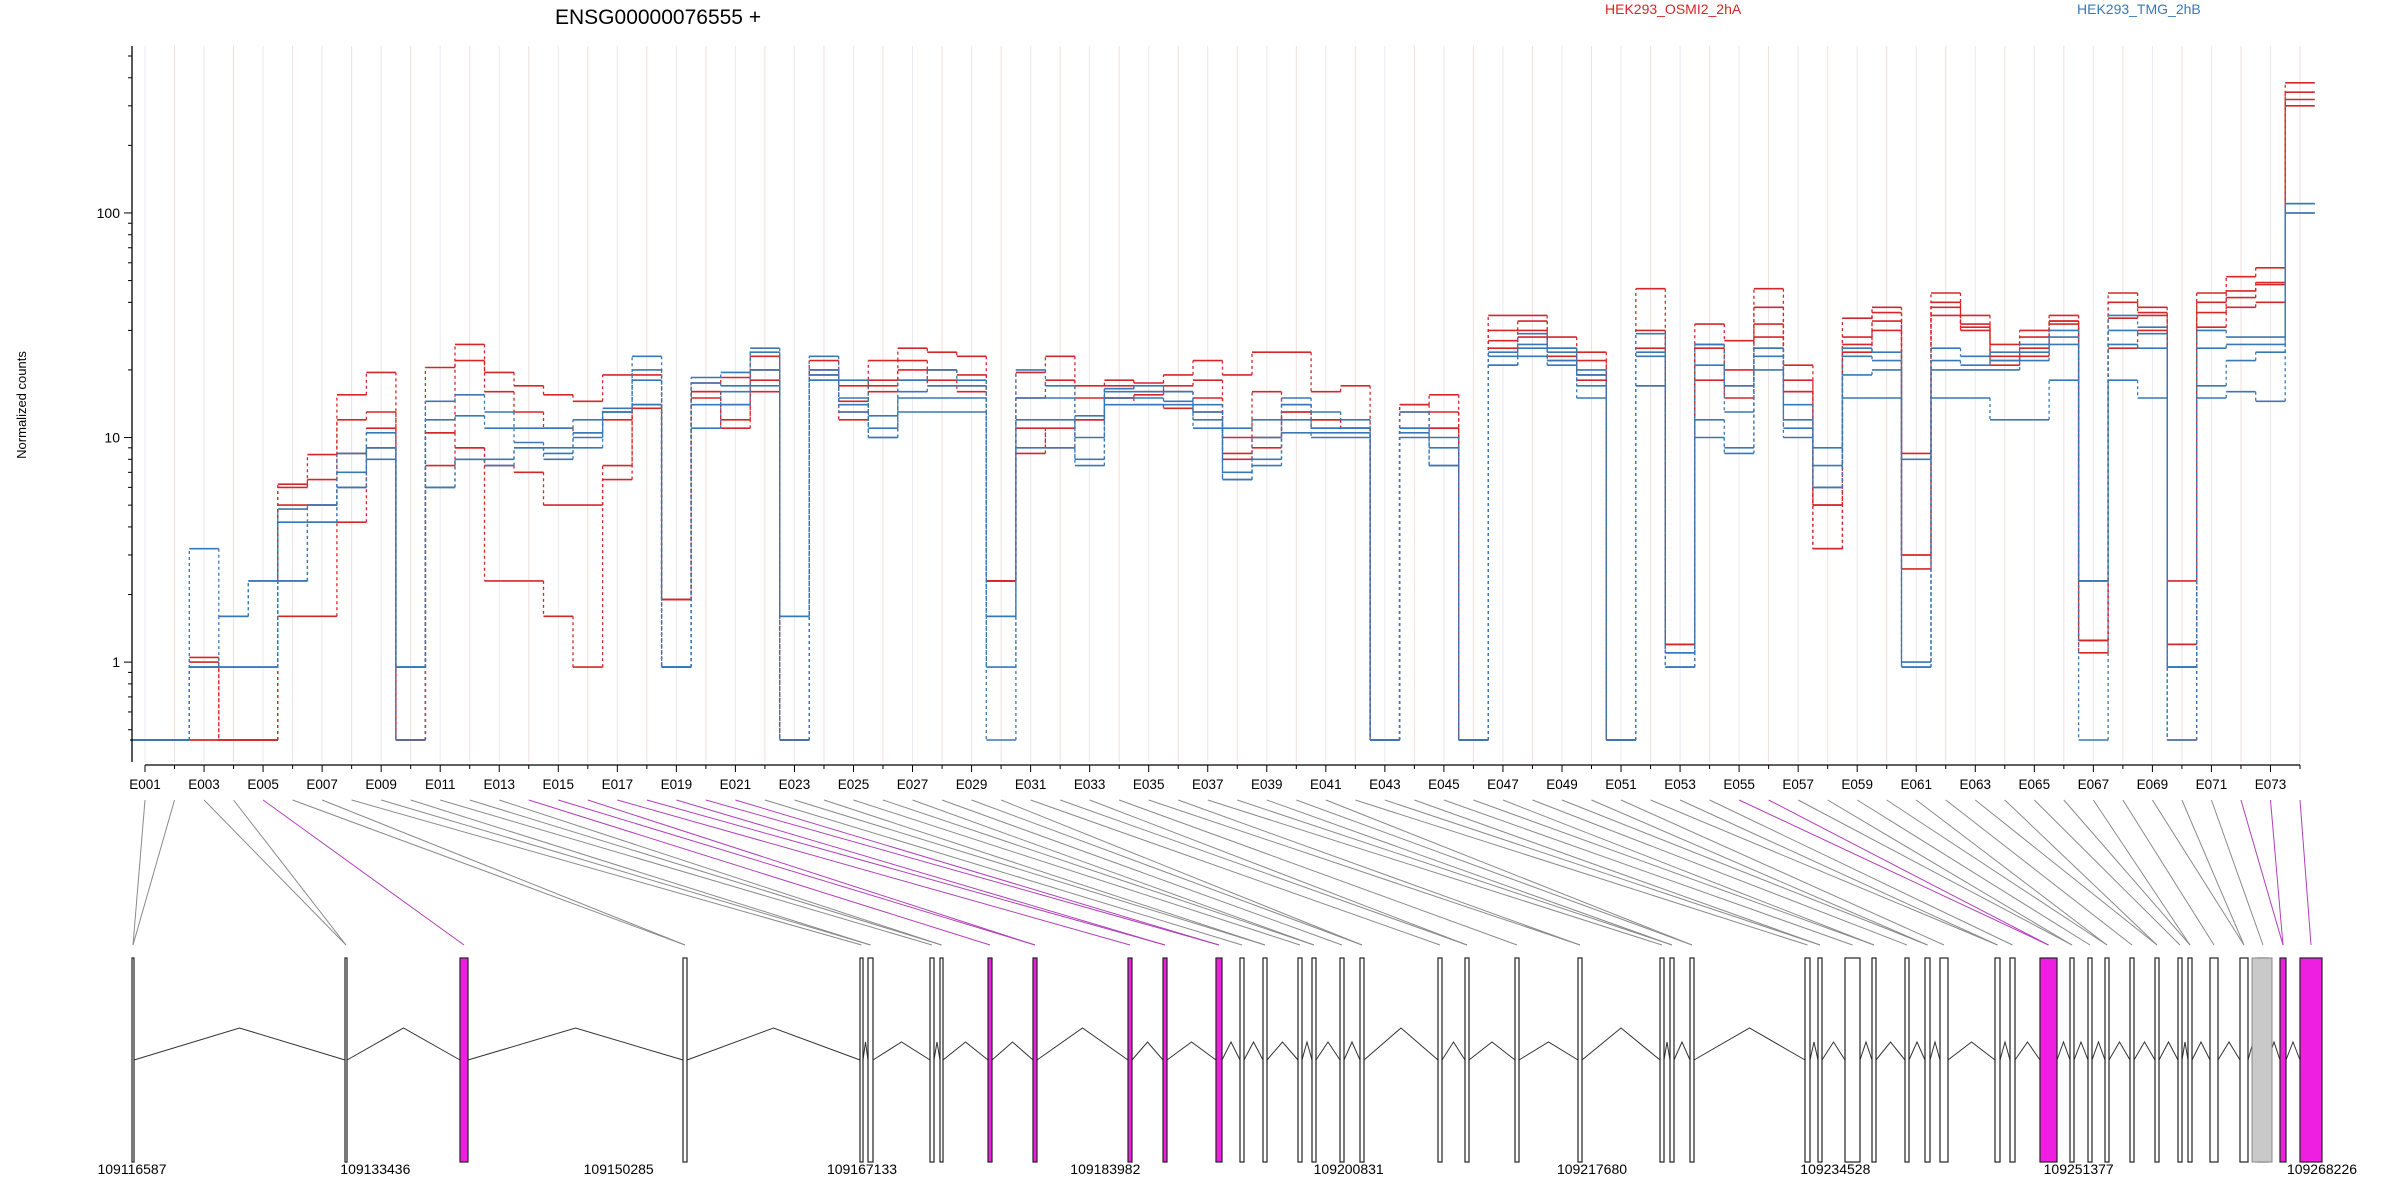 The height and width of the screenshot is (1200, 2400). I want to click on exon-tick-label: E019, so click(677, 784).